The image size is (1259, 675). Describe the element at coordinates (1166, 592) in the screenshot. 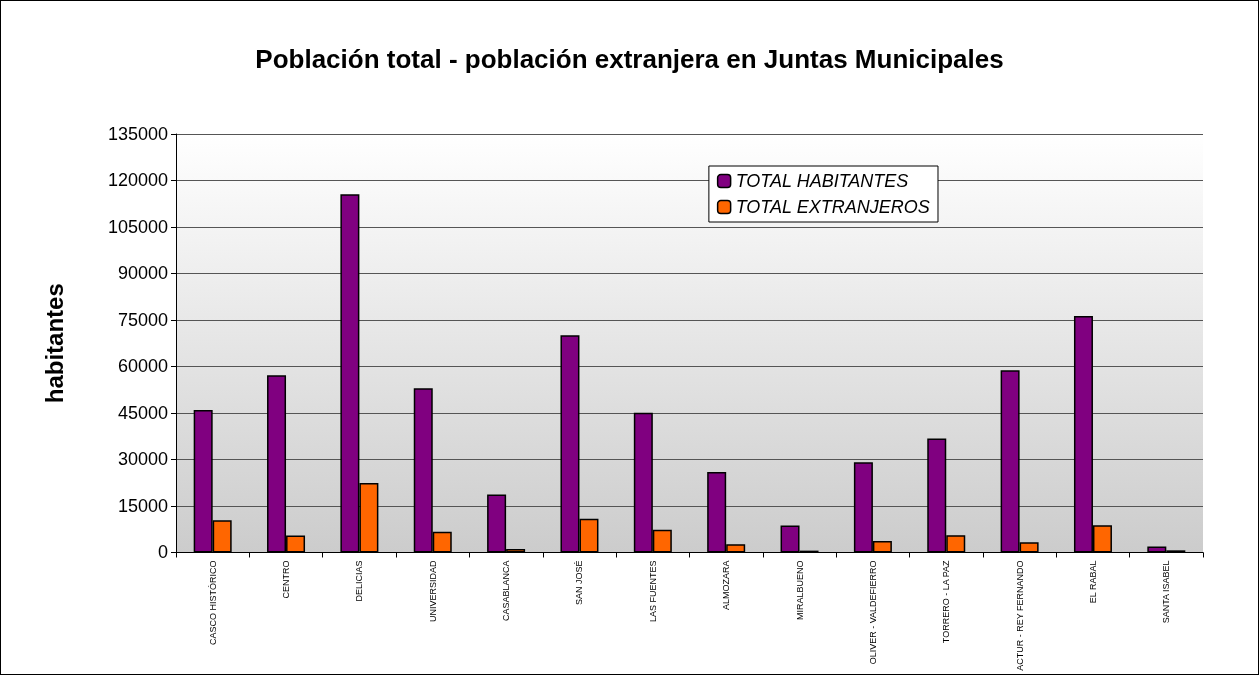

I see `x-tick-label: SANTA ISABEL` at that location.